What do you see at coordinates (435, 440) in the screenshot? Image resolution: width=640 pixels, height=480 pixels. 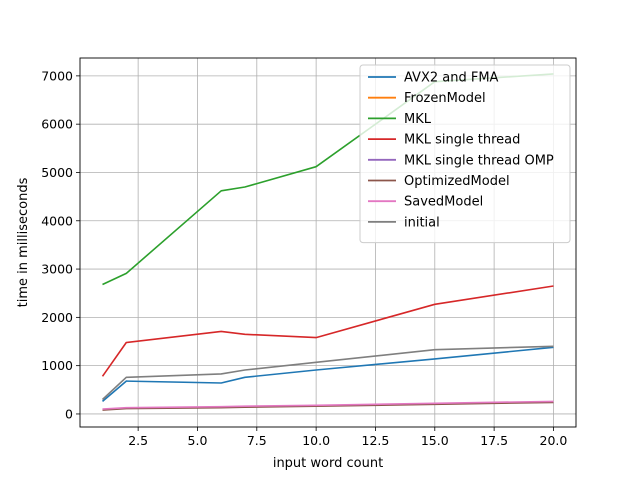 I see `x-tick-label: 15.0` at bounding box center [435, 440].